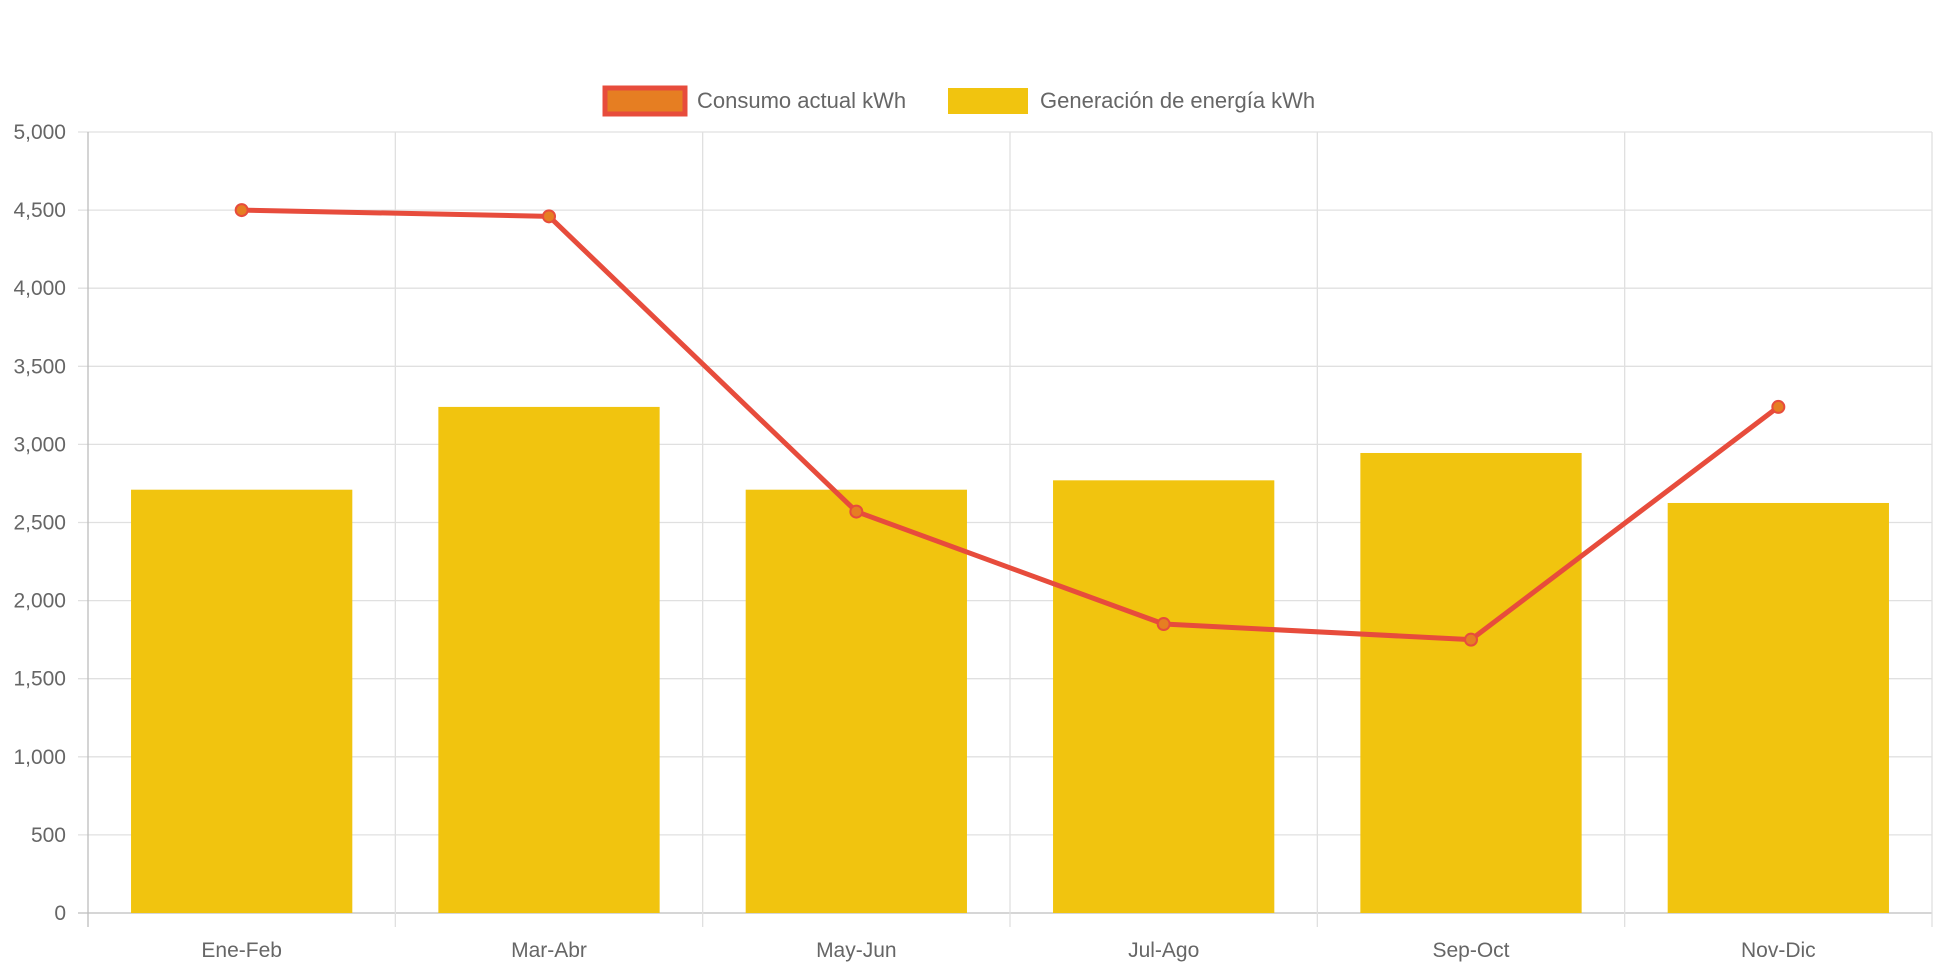 The width and height of the screenshot is (1942, 970). Describe the element at coordinates (1177, 100) in the screenshot. I see `legend-label-generacion: Generación de energía kWh` at that location.